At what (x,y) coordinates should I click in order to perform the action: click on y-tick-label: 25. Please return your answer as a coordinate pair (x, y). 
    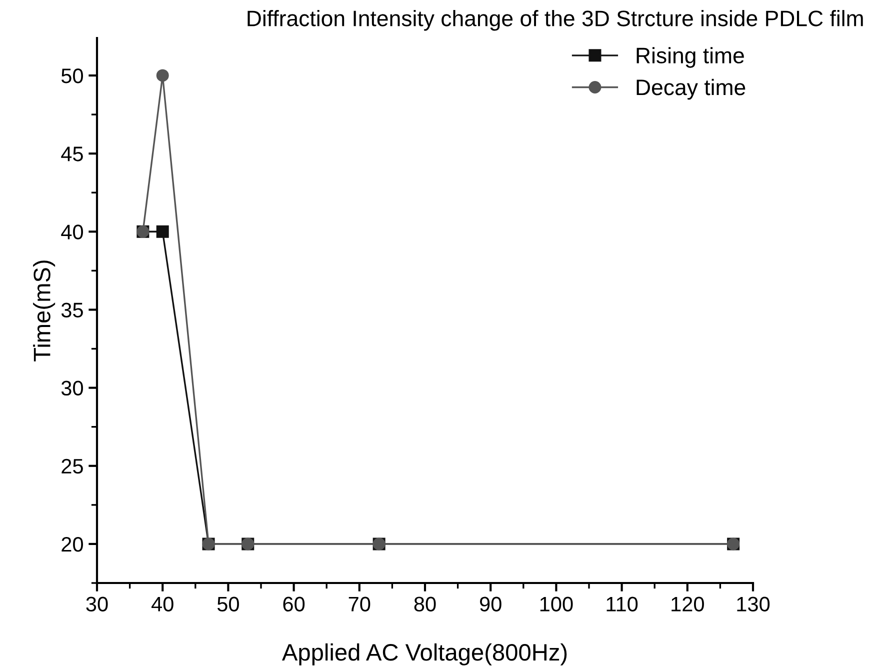
    Looking at the image, I should click on (72, 466).